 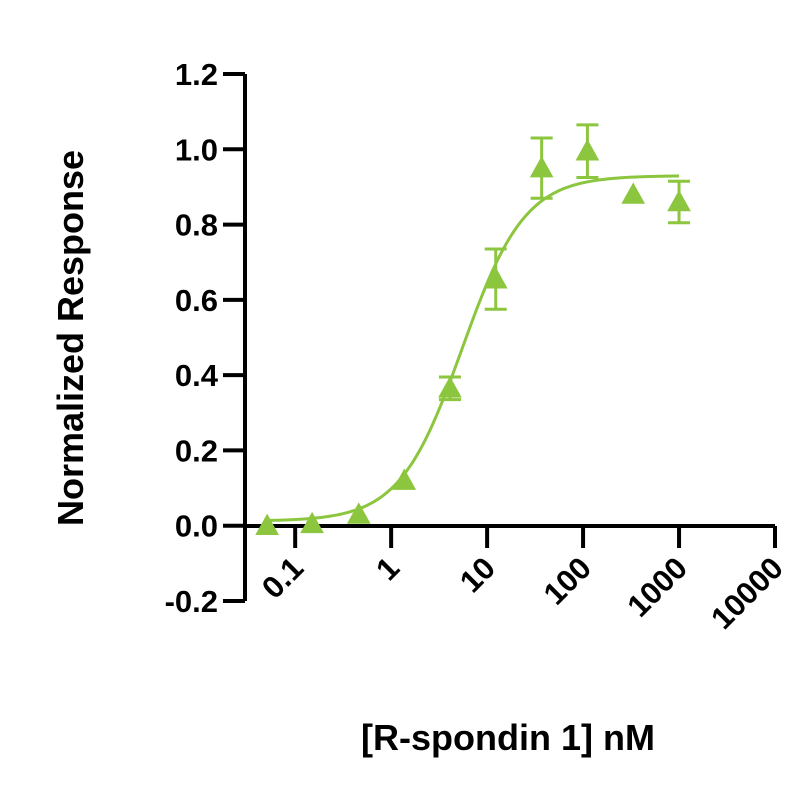 I want to click on y-tick-label: 1.2, so click(x=196, y=74).